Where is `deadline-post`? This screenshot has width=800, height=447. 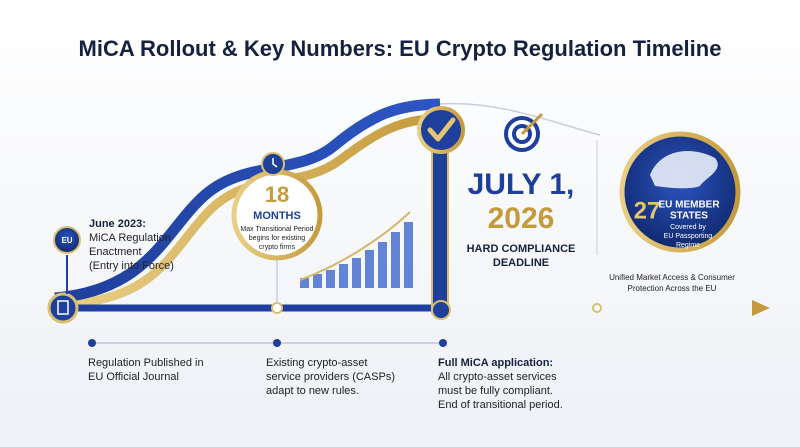 deadline-post is located at coordinates (440, 227).